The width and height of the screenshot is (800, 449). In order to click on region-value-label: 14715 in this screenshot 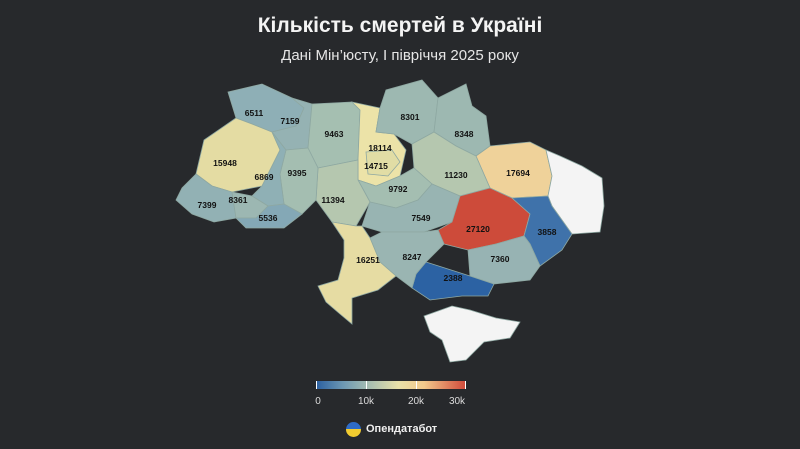, I will do `click(376, 166)`.